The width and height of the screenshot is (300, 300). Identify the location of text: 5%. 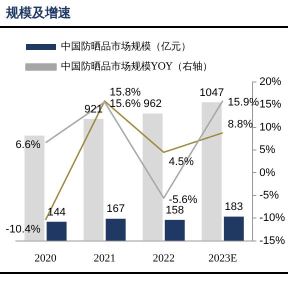
(267, 150).